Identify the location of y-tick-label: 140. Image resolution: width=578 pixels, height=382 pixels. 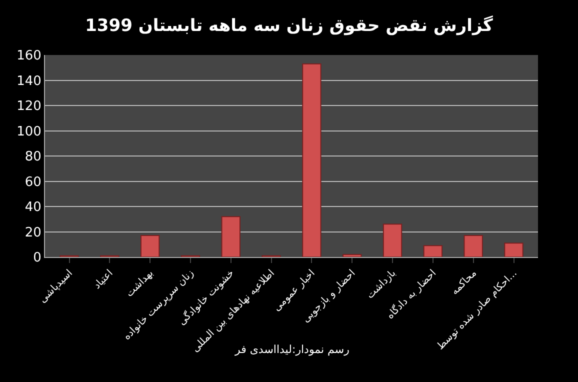
(29, 81).